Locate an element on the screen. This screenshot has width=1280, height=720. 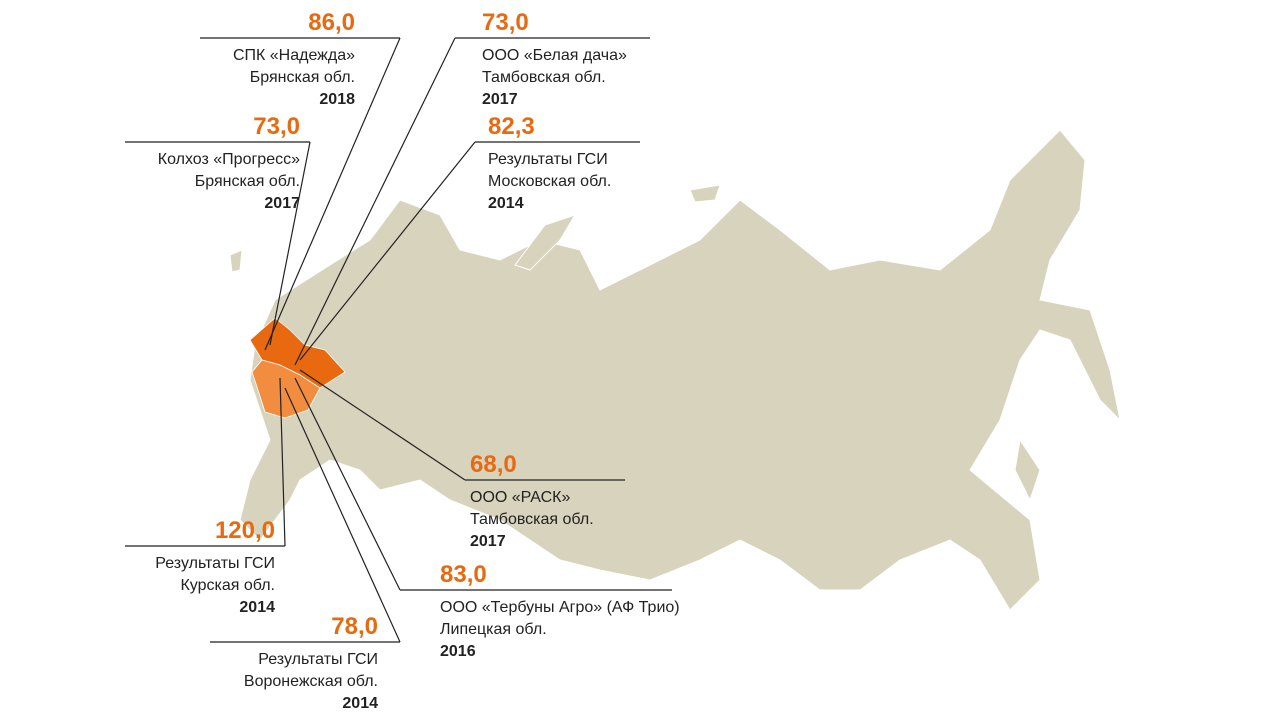
callout-region: Липецкая обл. is located at coordinates (493, 629).